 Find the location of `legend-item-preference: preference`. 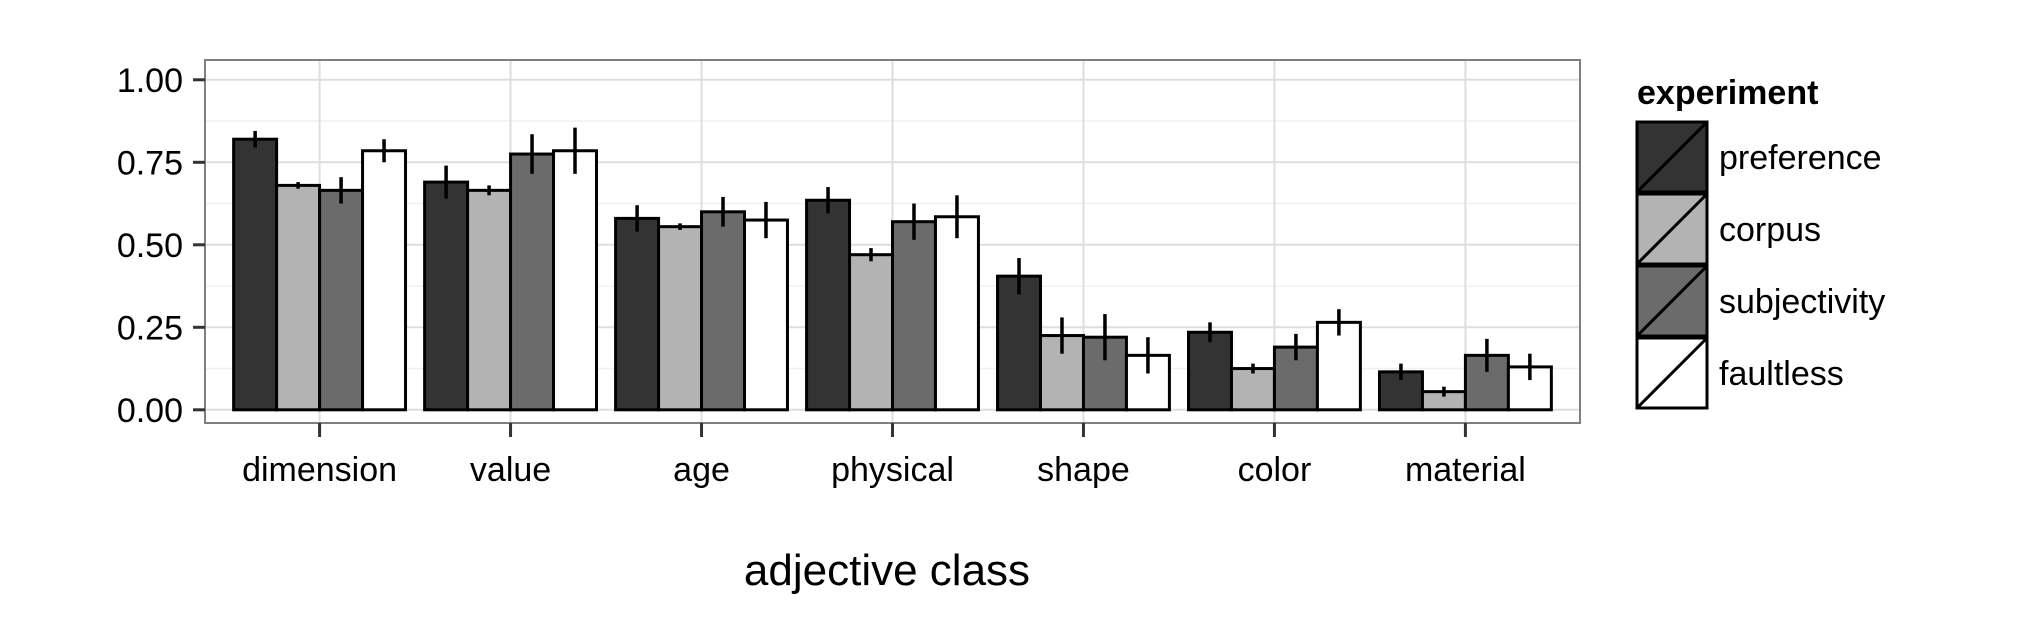

legend-item-preference: preference is located at coordinates (1758, 157).